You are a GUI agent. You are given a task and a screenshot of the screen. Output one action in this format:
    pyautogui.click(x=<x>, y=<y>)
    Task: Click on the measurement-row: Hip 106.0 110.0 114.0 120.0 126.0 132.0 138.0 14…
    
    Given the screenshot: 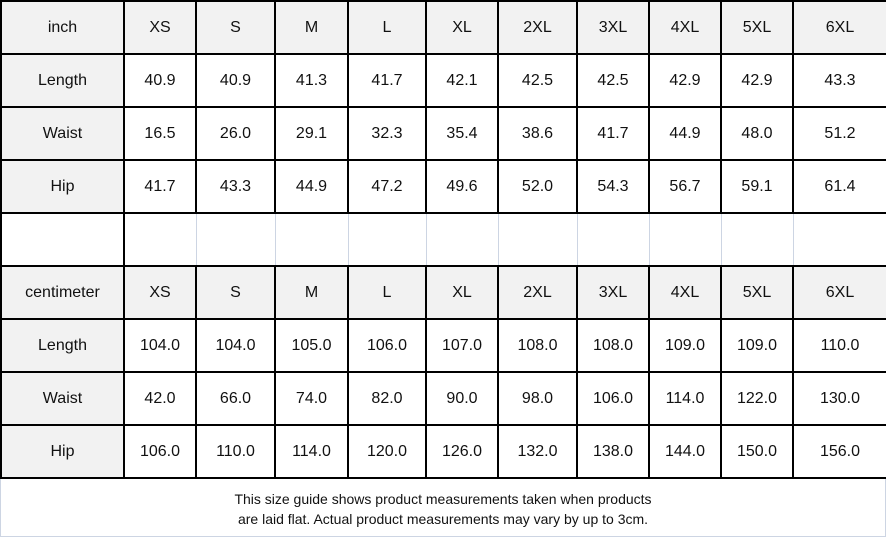 What is the action you would take?
    pyautogui.click(x=443, y=451)
    